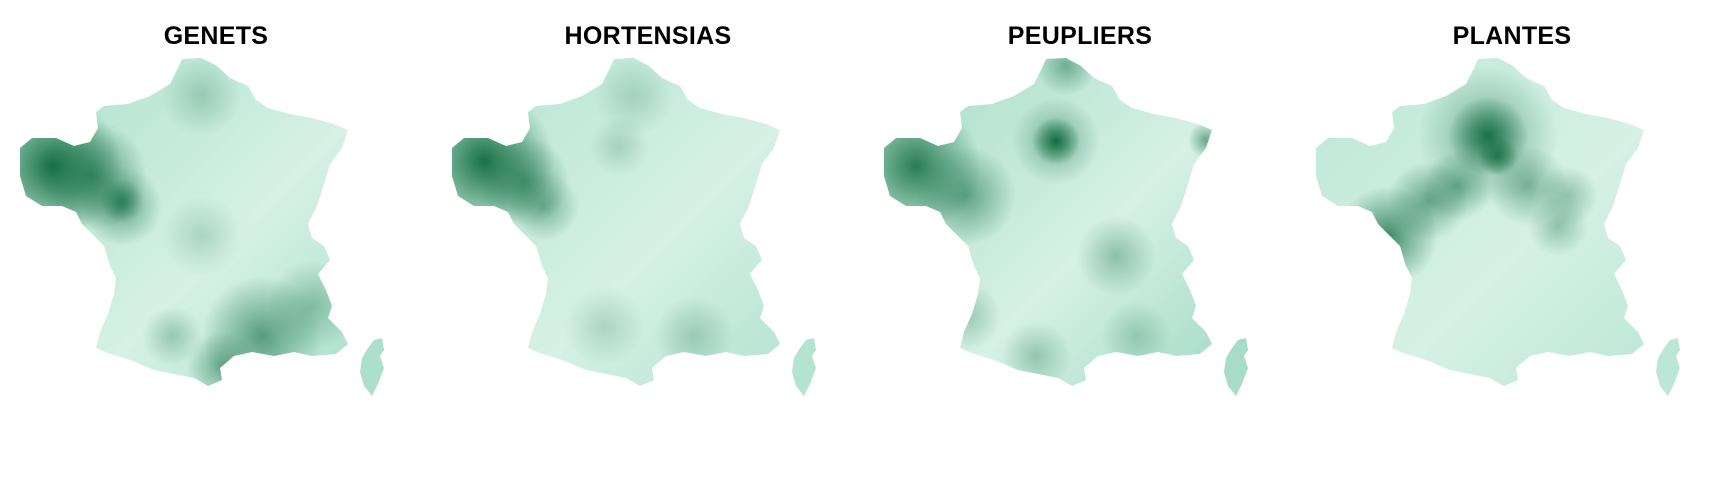 The height and width of the screenshot is (480, 1728). I want to click on france-map-hortensias, so click(634, 227).